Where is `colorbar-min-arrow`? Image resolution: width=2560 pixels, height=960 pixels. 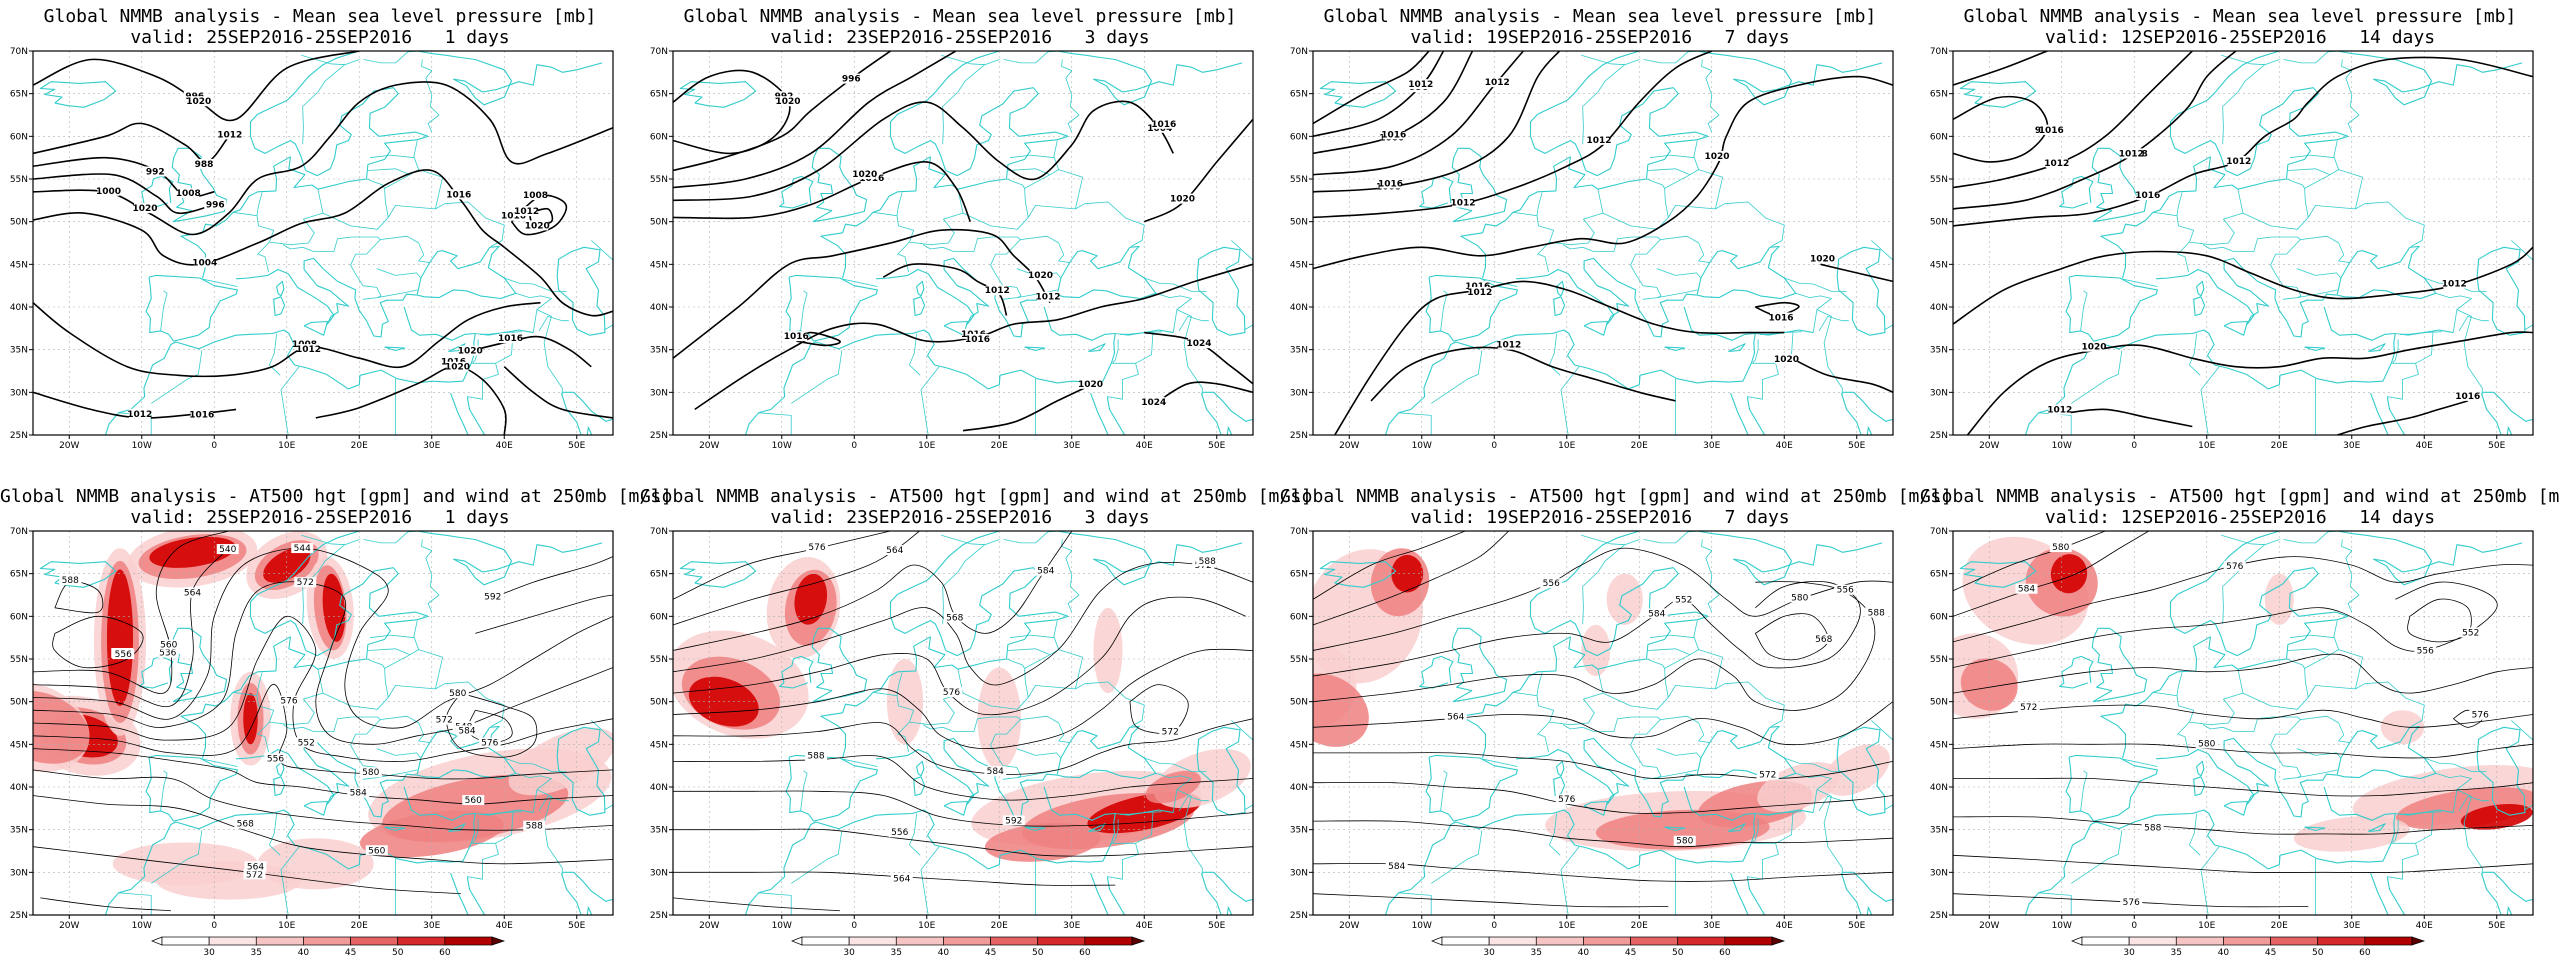 colorbar-min-arrow is located at coordinates (797, 941).